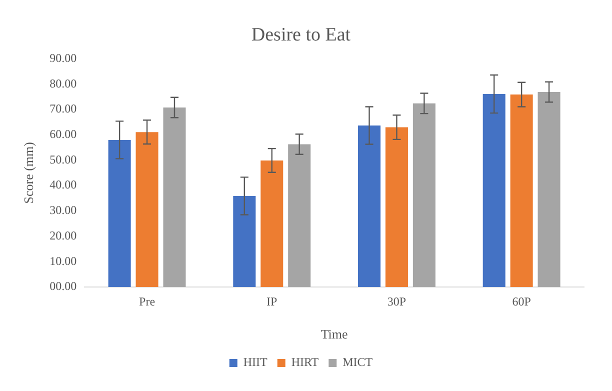 This screenshot has width=612, height=391. I want to click on x-tick-label: IP, so click(272, 301).